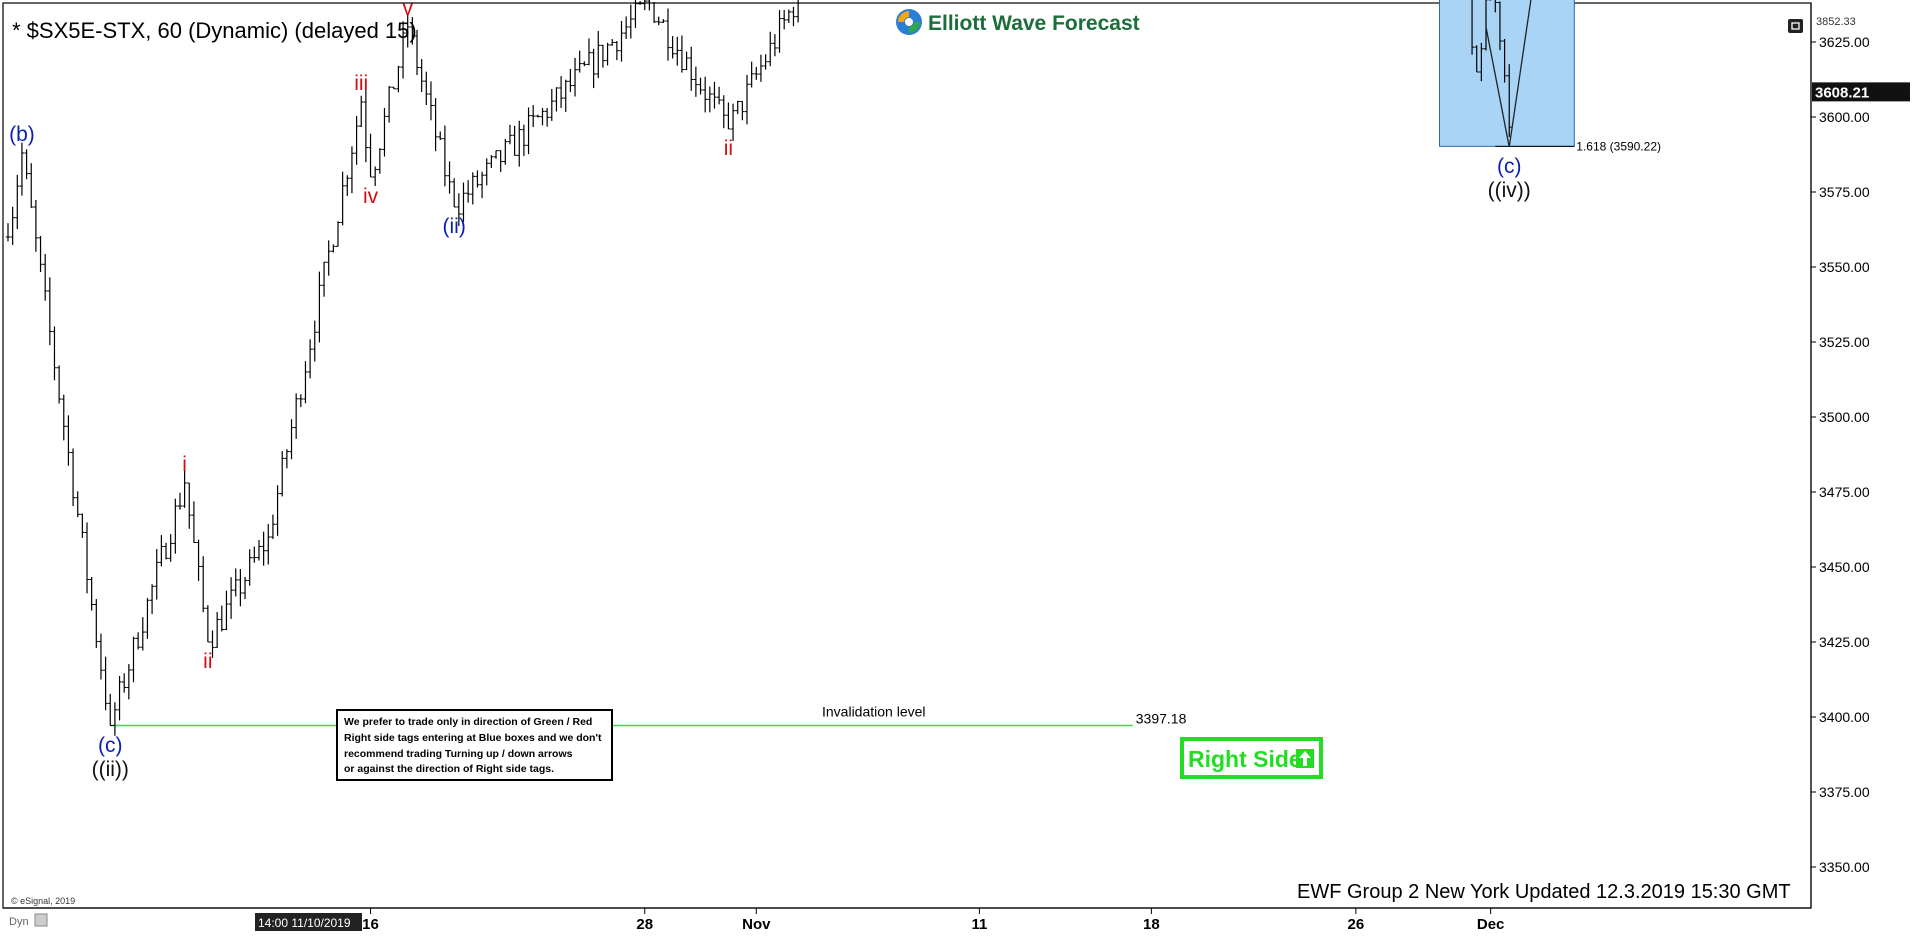 This screenshot has height=941, width=1912. I want to click on brand-globe-icon, so click(909, 22).